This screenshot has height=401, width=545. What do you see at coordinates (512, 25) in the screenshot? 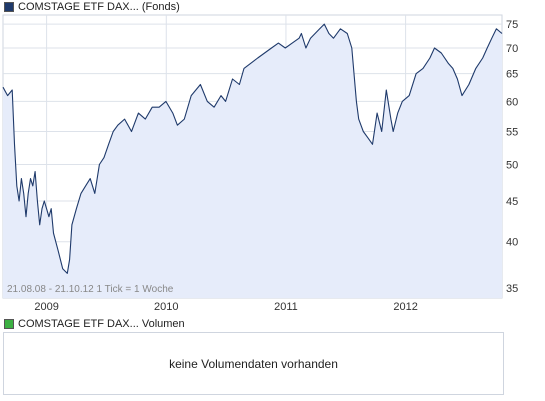
I see `y-tick-label: 75` at bounding box center [512, 25].